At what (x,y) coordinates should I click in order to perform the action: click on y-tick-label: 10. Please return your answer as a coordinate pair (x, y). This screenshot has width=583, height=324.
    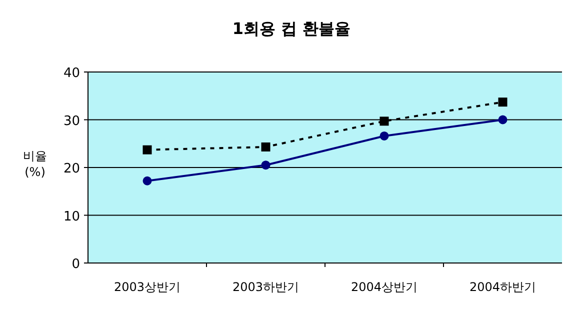
    Looking at the image, I should click on (71, 216).